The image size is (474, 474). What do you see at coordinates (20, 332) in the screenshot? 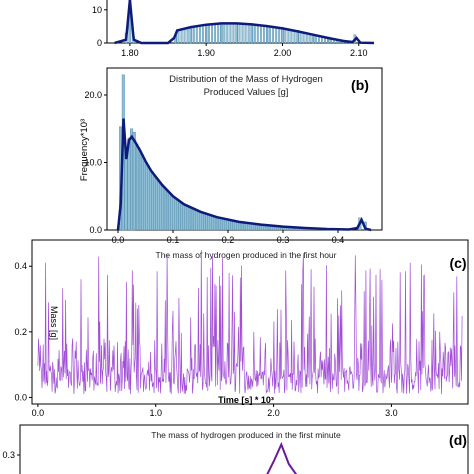
I see `panel-c-y-tick-label: 0.2` at bounding box center [20, 332].